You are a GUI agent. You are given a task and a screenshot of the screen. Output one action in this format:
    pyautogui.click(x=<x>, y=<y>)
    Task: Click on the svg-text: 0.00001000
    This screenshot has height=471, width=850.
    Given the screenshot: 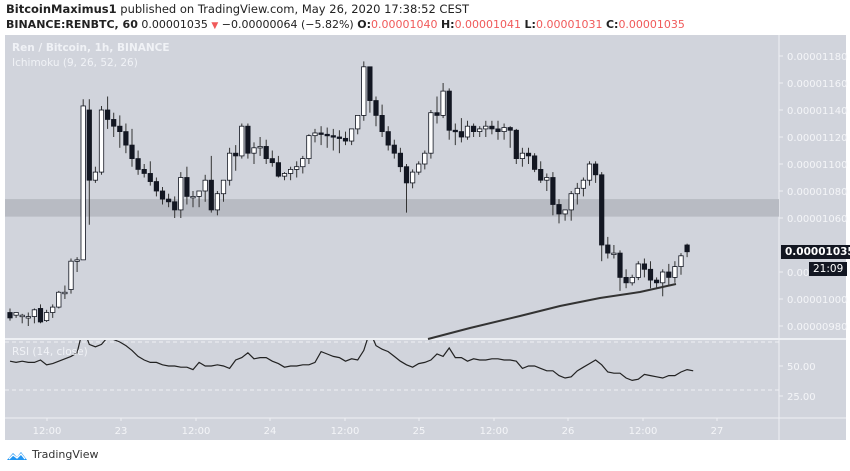 What is the action you would take?
    pyautogui.click(x=817, y=300)
    